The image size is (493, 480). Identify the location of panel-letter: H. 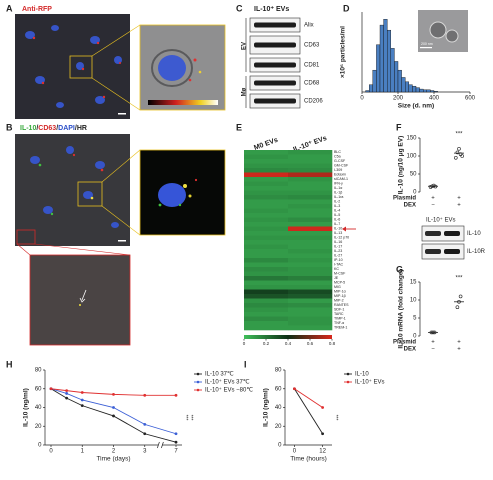
(9, 364).